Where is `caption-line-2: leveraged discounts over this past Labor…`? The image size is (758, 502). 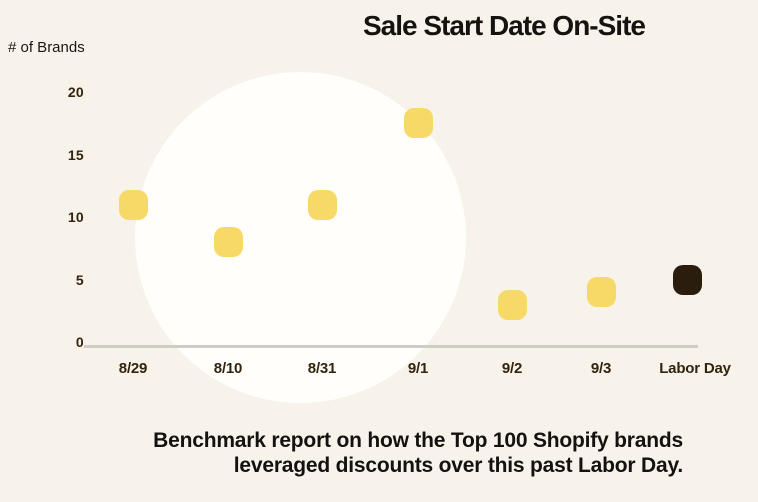 caption-line-2: leveraged discounts over this past Labor… is located at coordinates (458, 465).